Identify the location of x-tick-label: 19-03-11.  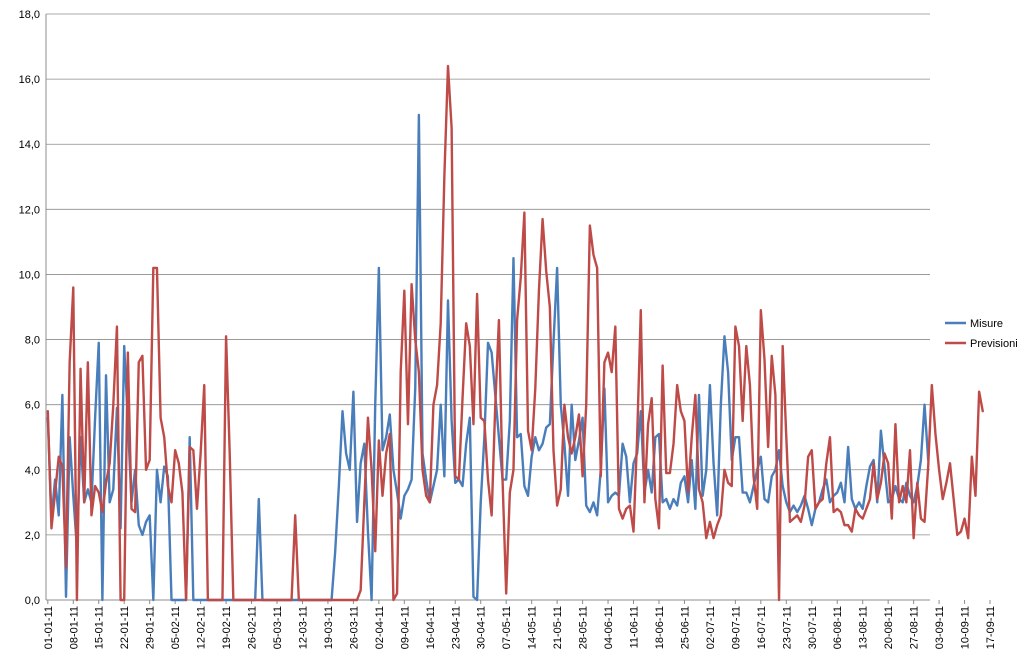
(329, 627).